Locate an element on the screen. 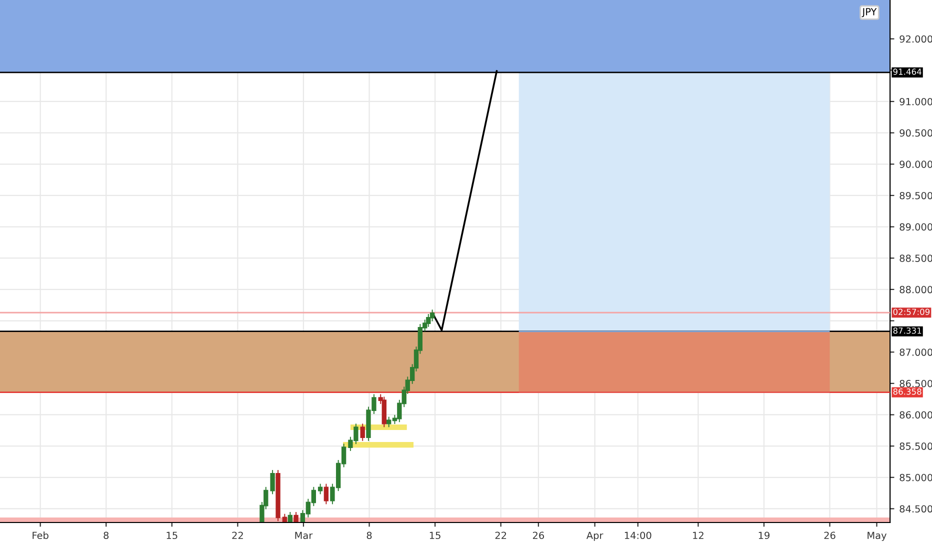  x-tick-label: 19 is located at coordinates (764, 536).